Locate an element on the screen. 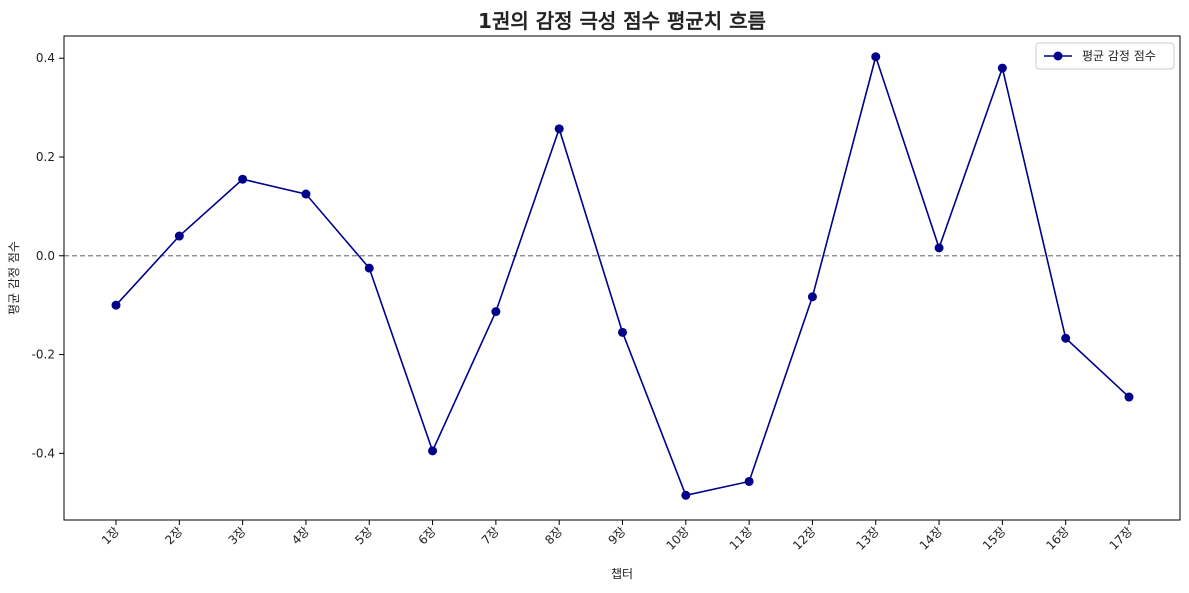 Image resolution: width=1189 pixels, height=593 pixels. x-tick-label: 16장 is located at coordinates (1057, 538).